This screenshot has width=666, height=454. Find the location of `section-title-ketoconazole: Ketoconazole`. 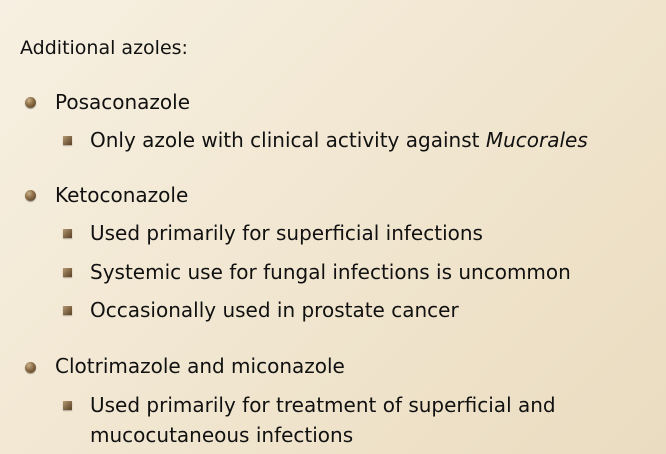

section-title-ketoconazole: Ketoconazole is located at coordinates (122, 195).